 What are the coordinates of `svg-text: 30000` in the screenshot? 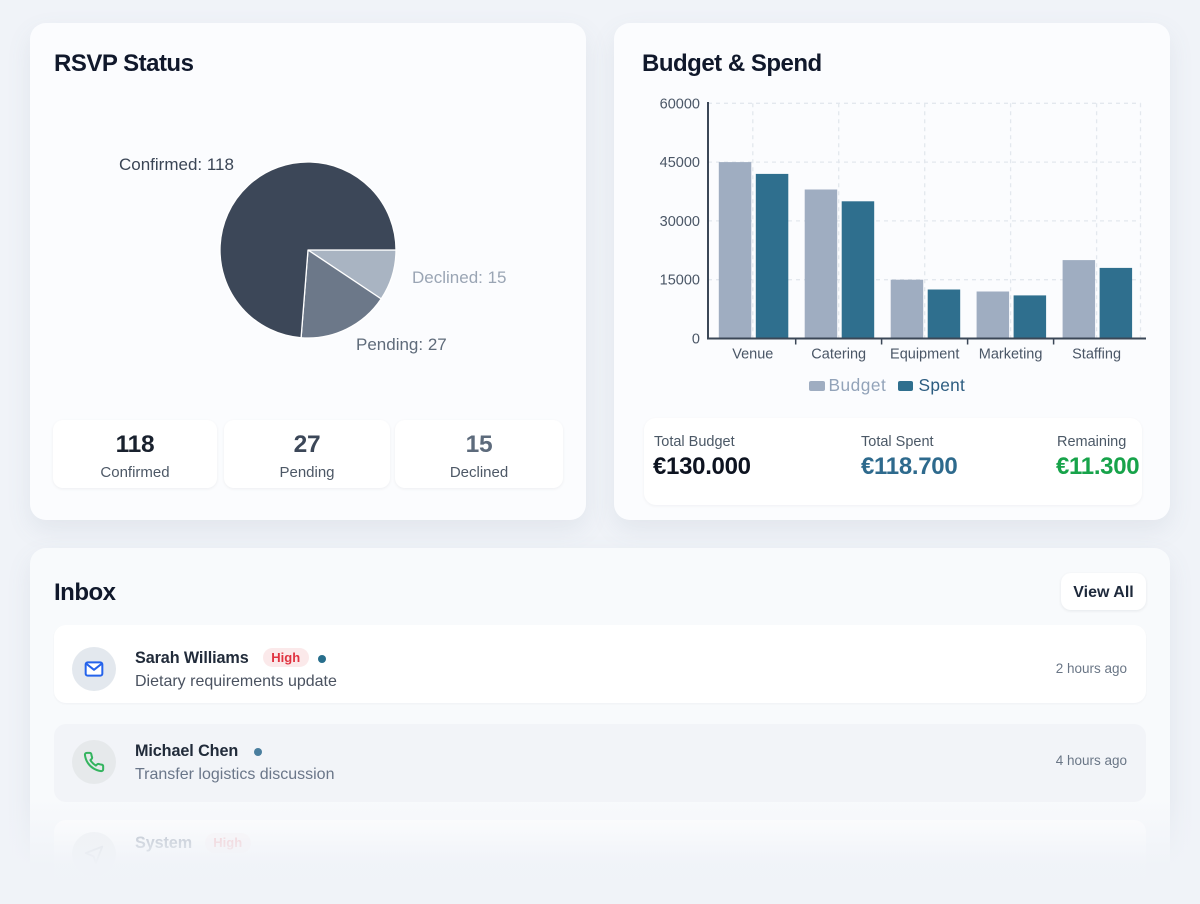 It's located at (680, 222).